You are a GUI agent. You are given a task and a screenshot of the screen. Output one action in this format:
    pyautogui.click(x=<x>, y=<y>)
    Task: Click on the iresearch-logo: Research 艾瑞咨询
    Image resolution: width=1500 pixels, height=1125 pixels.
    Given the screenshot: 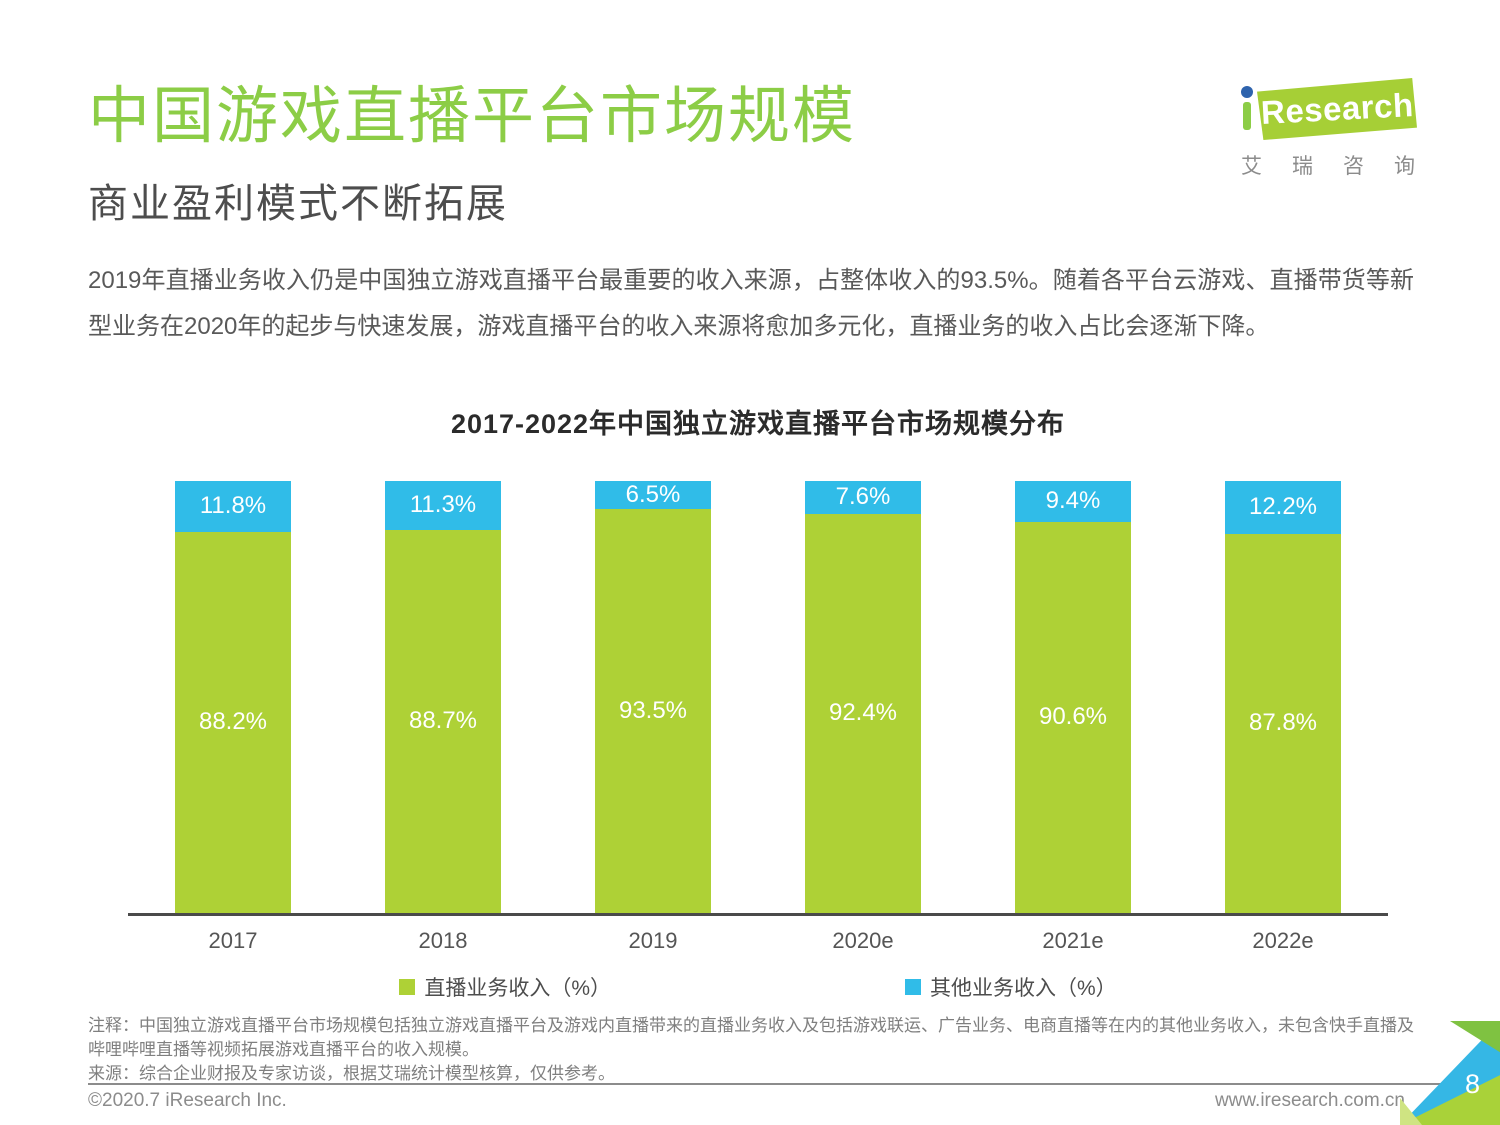 What is the action you would take?
    pyautogui.click(x=1329, y=128)
    